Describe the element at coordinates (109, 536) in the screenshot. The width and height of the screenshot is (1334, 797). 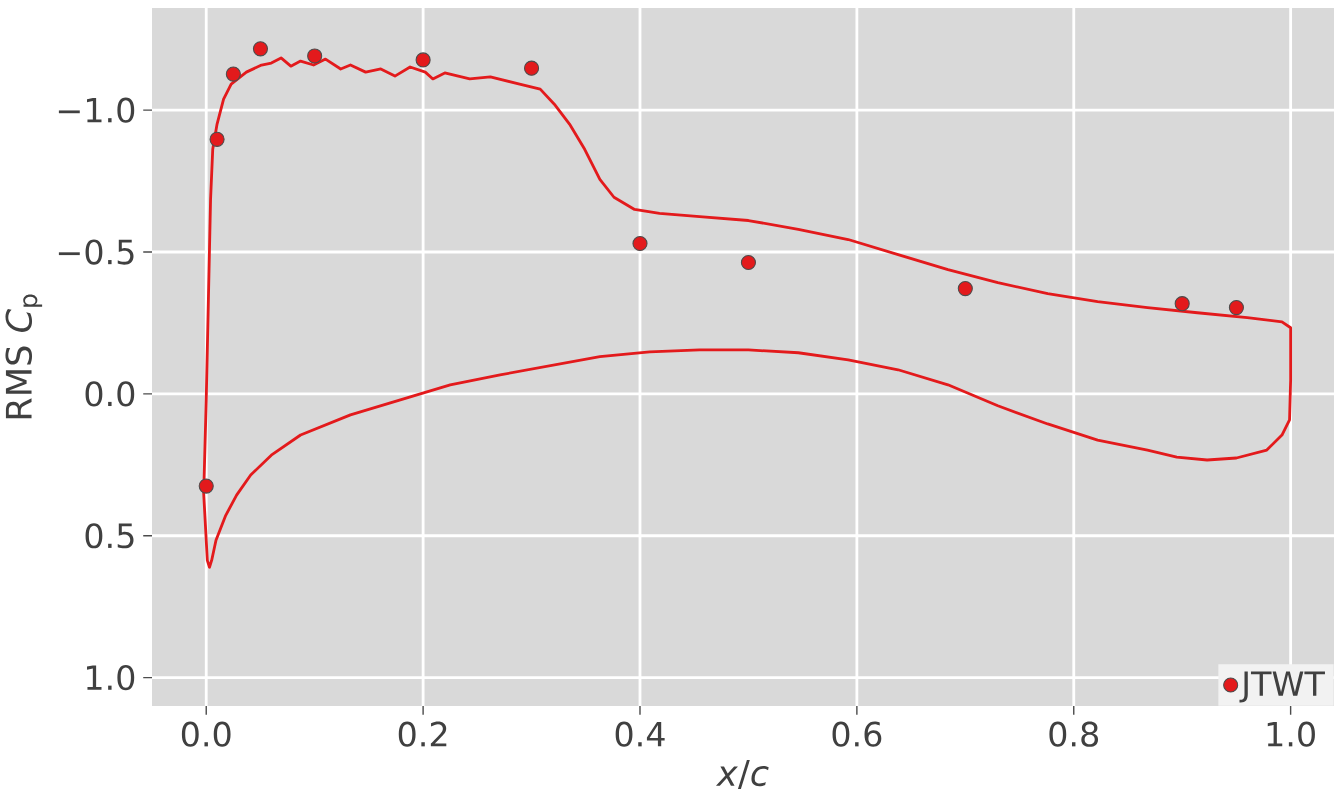
I see `y-tick-label: 0.5` at that location.